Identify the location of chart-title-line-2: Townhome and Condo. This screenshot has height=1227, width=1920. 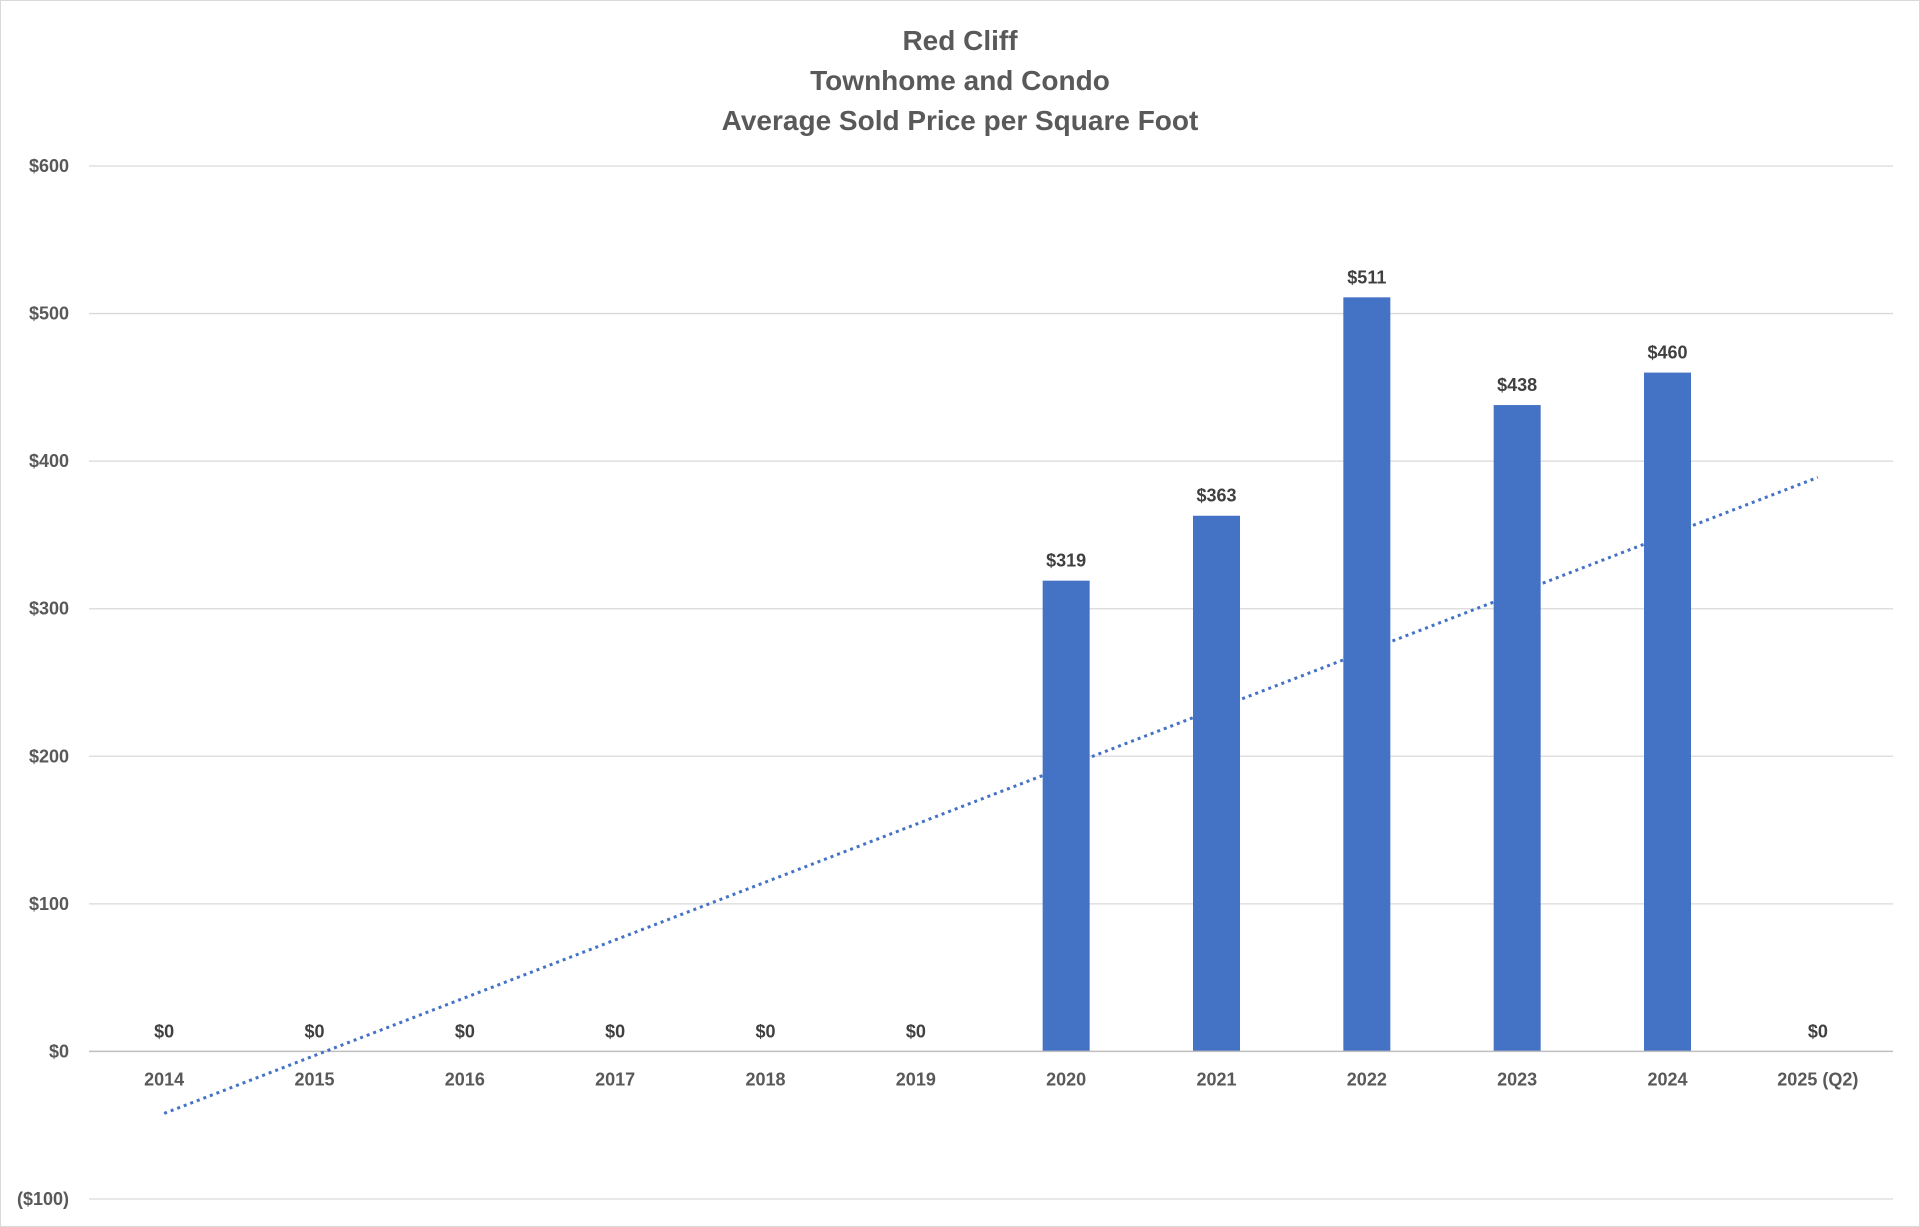
(960, 80).